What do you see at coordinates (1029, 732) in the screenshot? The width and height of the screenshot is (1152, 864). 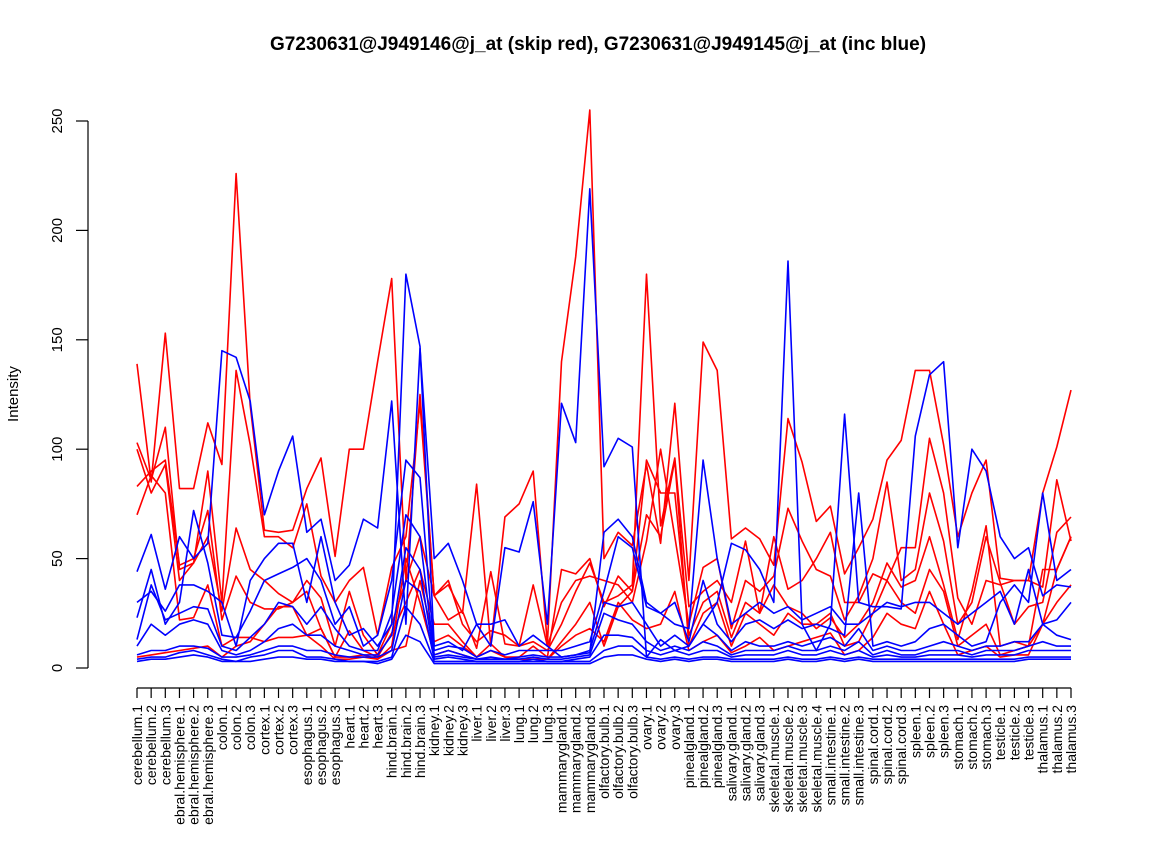 I see `x-tick-label: testicle.3` at bounding box center [1029, 732].